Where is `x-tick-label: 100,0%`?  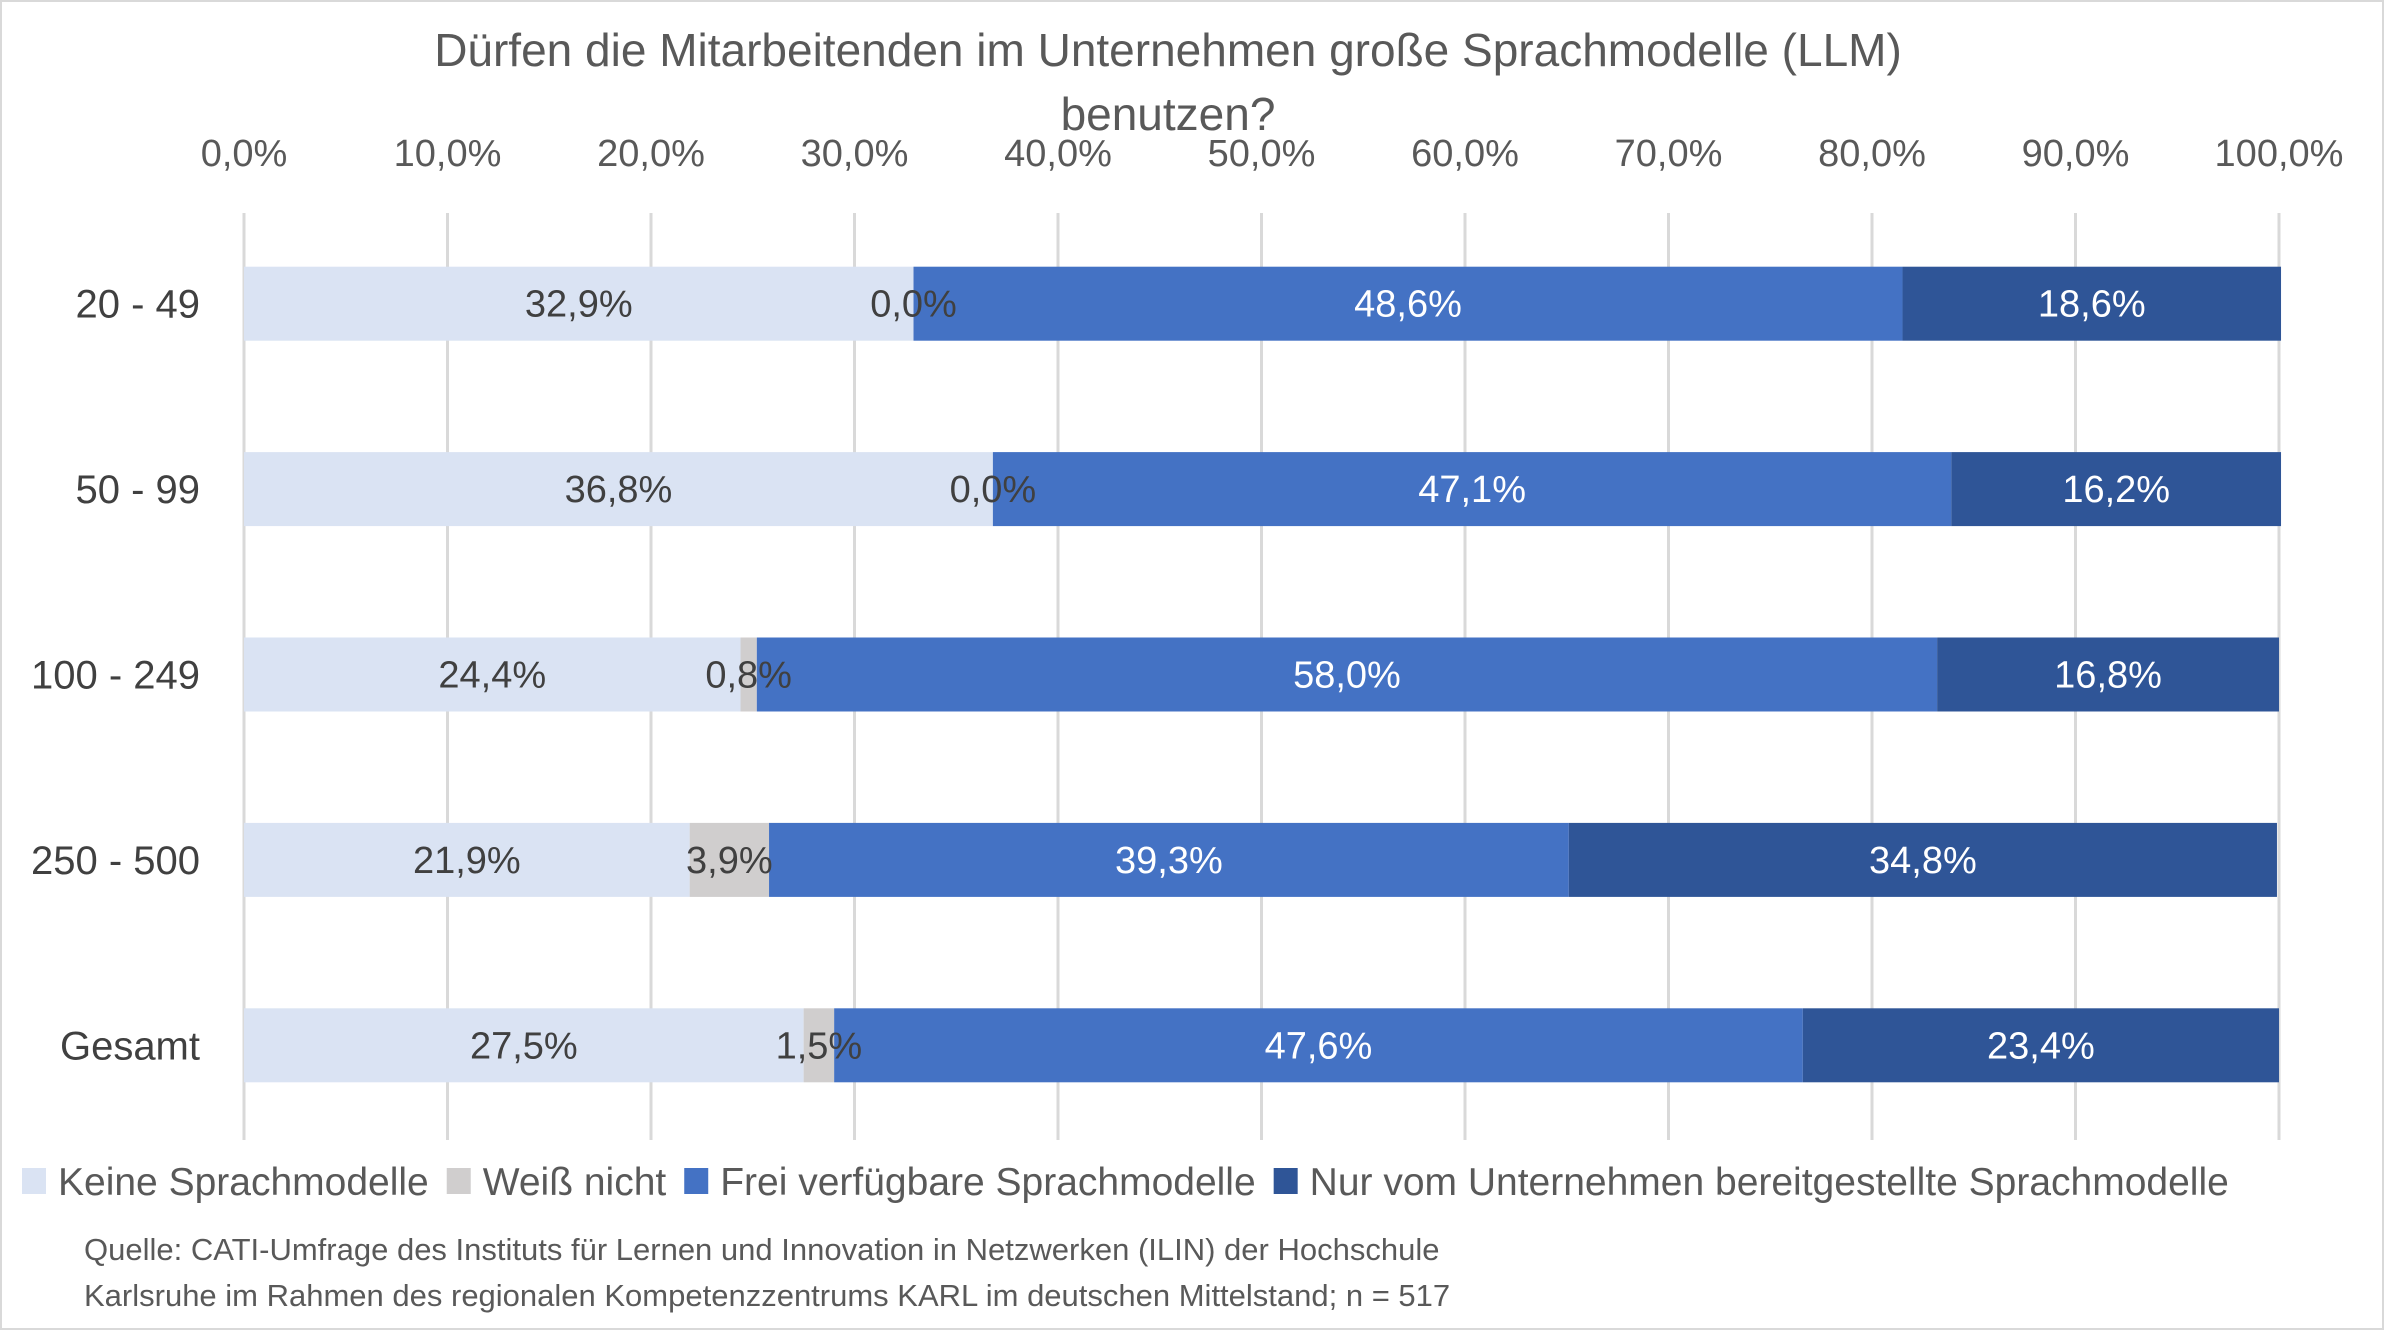 x-tick-label: 100,0% is located at coordinates (2279, 154).